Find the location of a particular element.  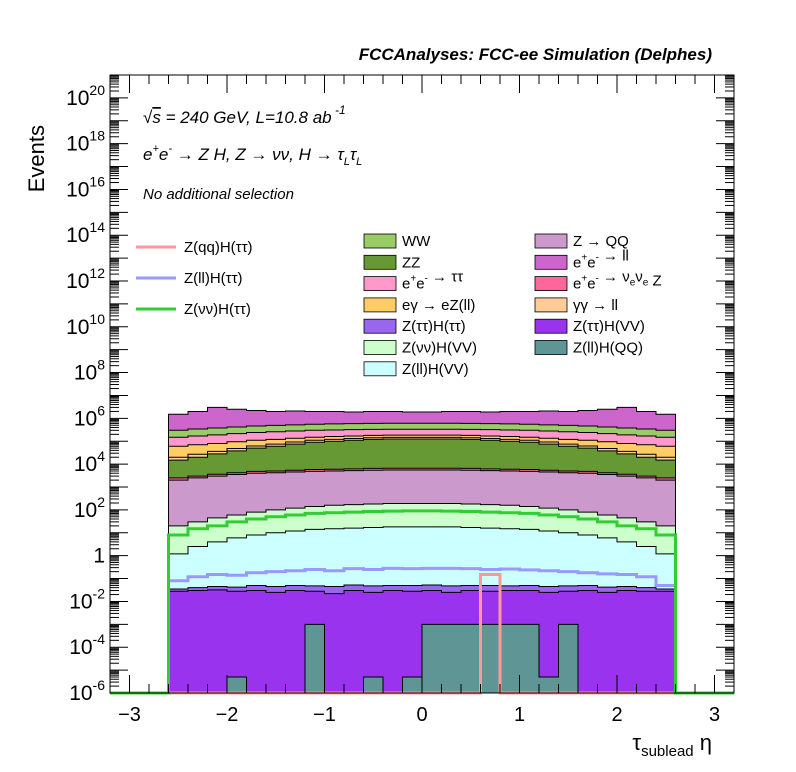

legend-label: Z(ττ)H(VV) is located at coordinates (609, 326).